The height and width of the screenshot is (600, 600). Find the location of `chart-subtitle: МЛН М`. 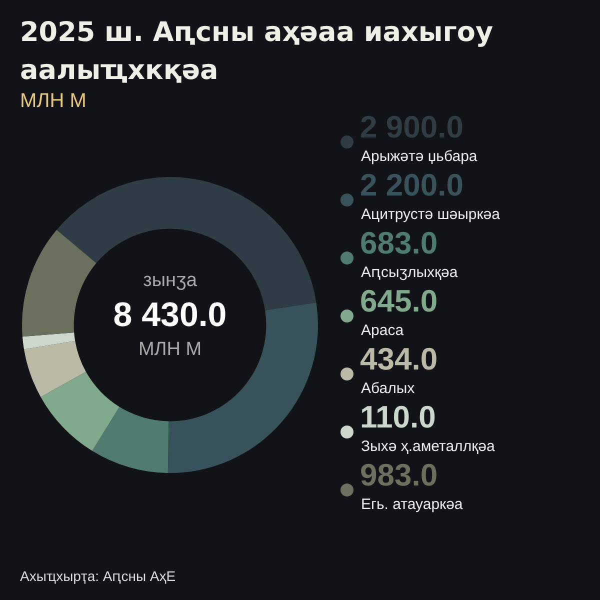

chart-subtitle: МЛН М is located at coordinates (53, 101).